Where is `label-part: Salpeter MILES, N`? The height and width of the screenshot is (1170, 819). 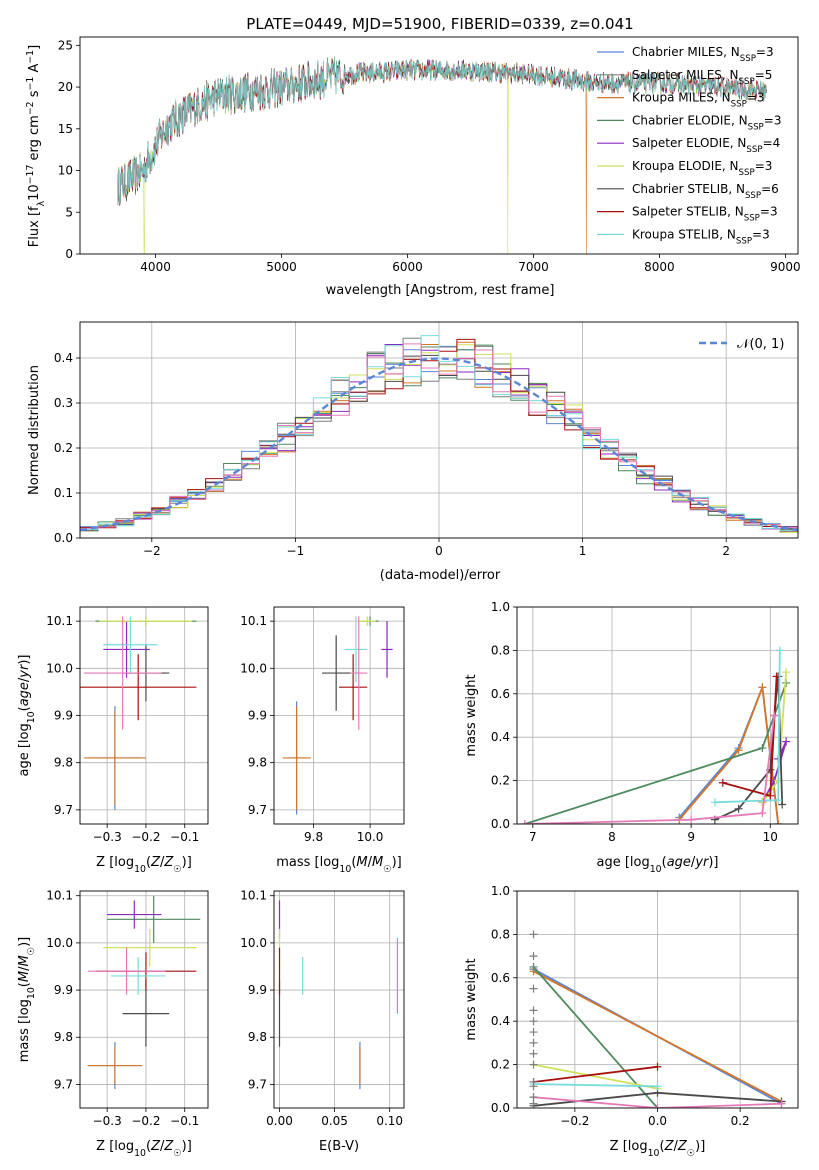 label-part: Salpeter MILES, N is located at coordinates (685, 75).